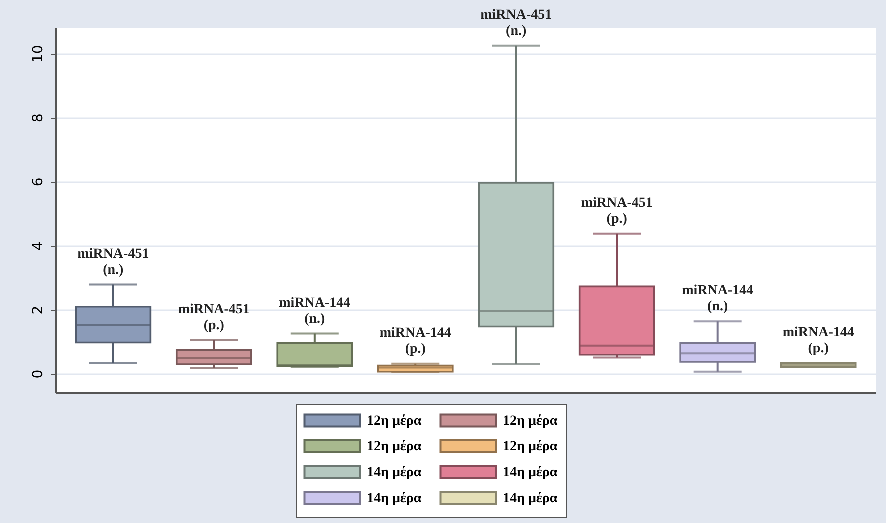 The height and width of the screenshot is (523, 886). What do you see at coordinates (38, 374) in the screenshot?
I see `y-tick-label: 0` at bounding box center [38, 374].